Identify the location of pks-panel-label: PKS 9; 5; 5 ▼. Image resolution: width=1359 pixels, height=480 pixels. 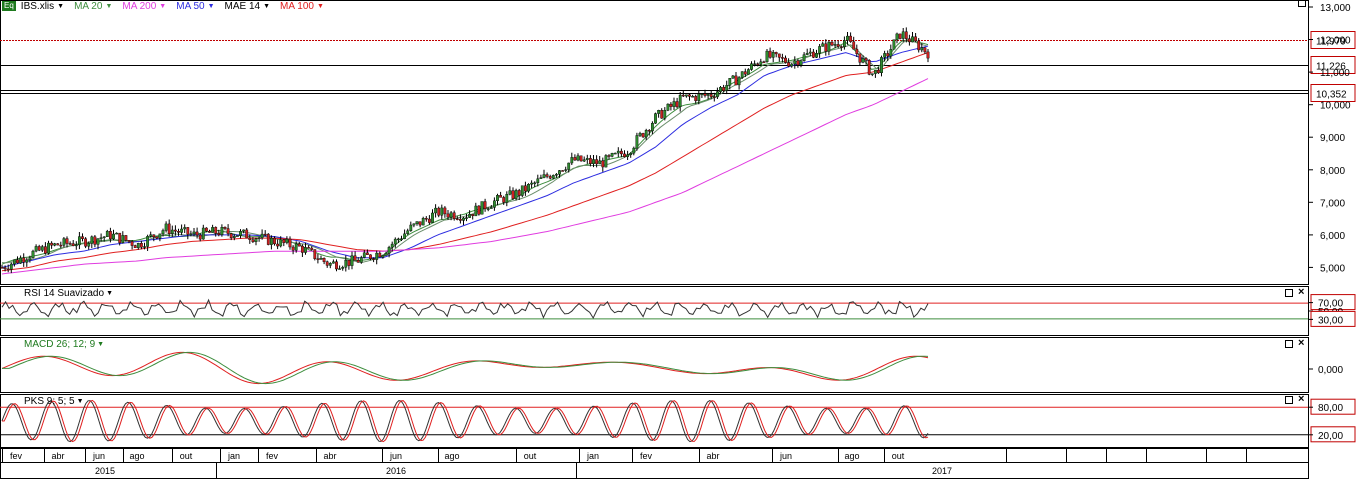
(54, 401).